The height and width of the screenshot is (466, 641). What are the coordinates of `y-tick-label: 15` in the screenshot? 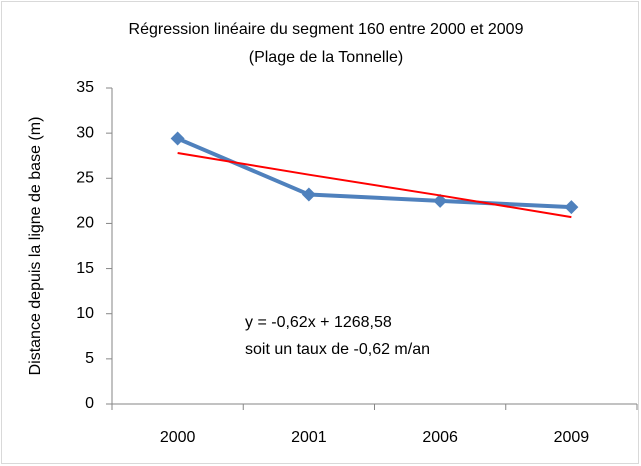 It's located at (85, 268).